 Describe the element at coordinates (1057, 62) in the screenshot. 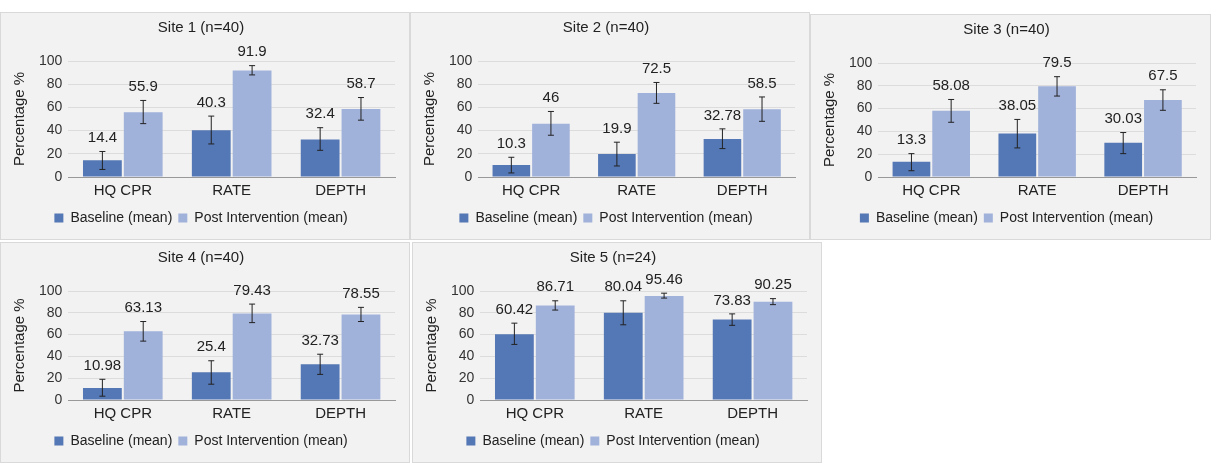

I see `data-label: 79.5` at that location.